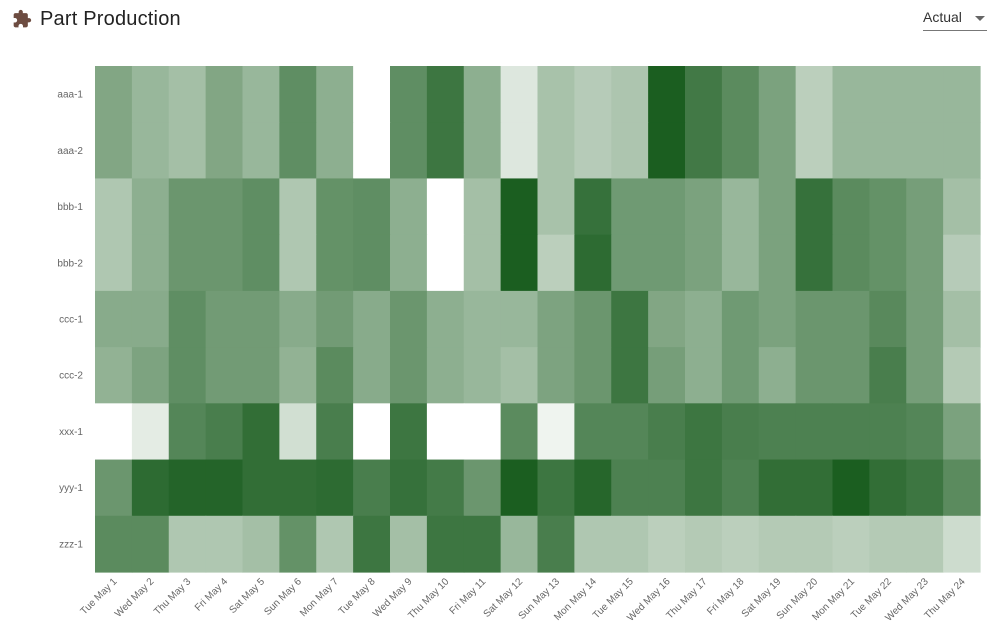 The image size is (1000, 631). Describe the element at coordinates (319, 597) in the screenshot. I see `x-tick-label: Mon May 7` at that location.